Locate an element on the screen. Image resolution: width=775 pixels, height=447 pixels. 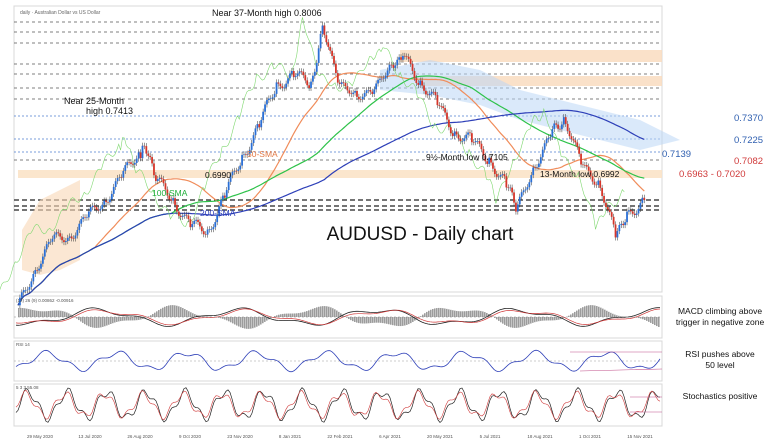
zone-0.79 is located at coordinates (541, 81).